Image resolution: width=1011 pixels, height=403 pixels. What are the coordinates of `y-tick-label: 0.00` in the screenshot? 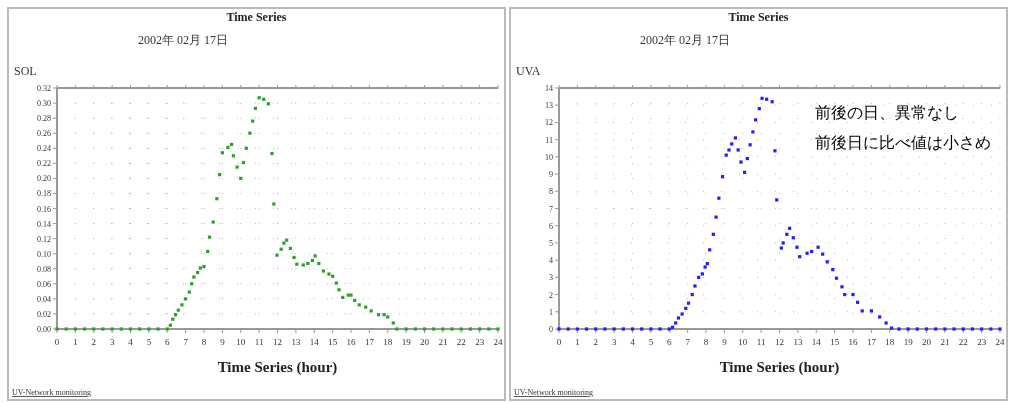 It's located at (44, 329).